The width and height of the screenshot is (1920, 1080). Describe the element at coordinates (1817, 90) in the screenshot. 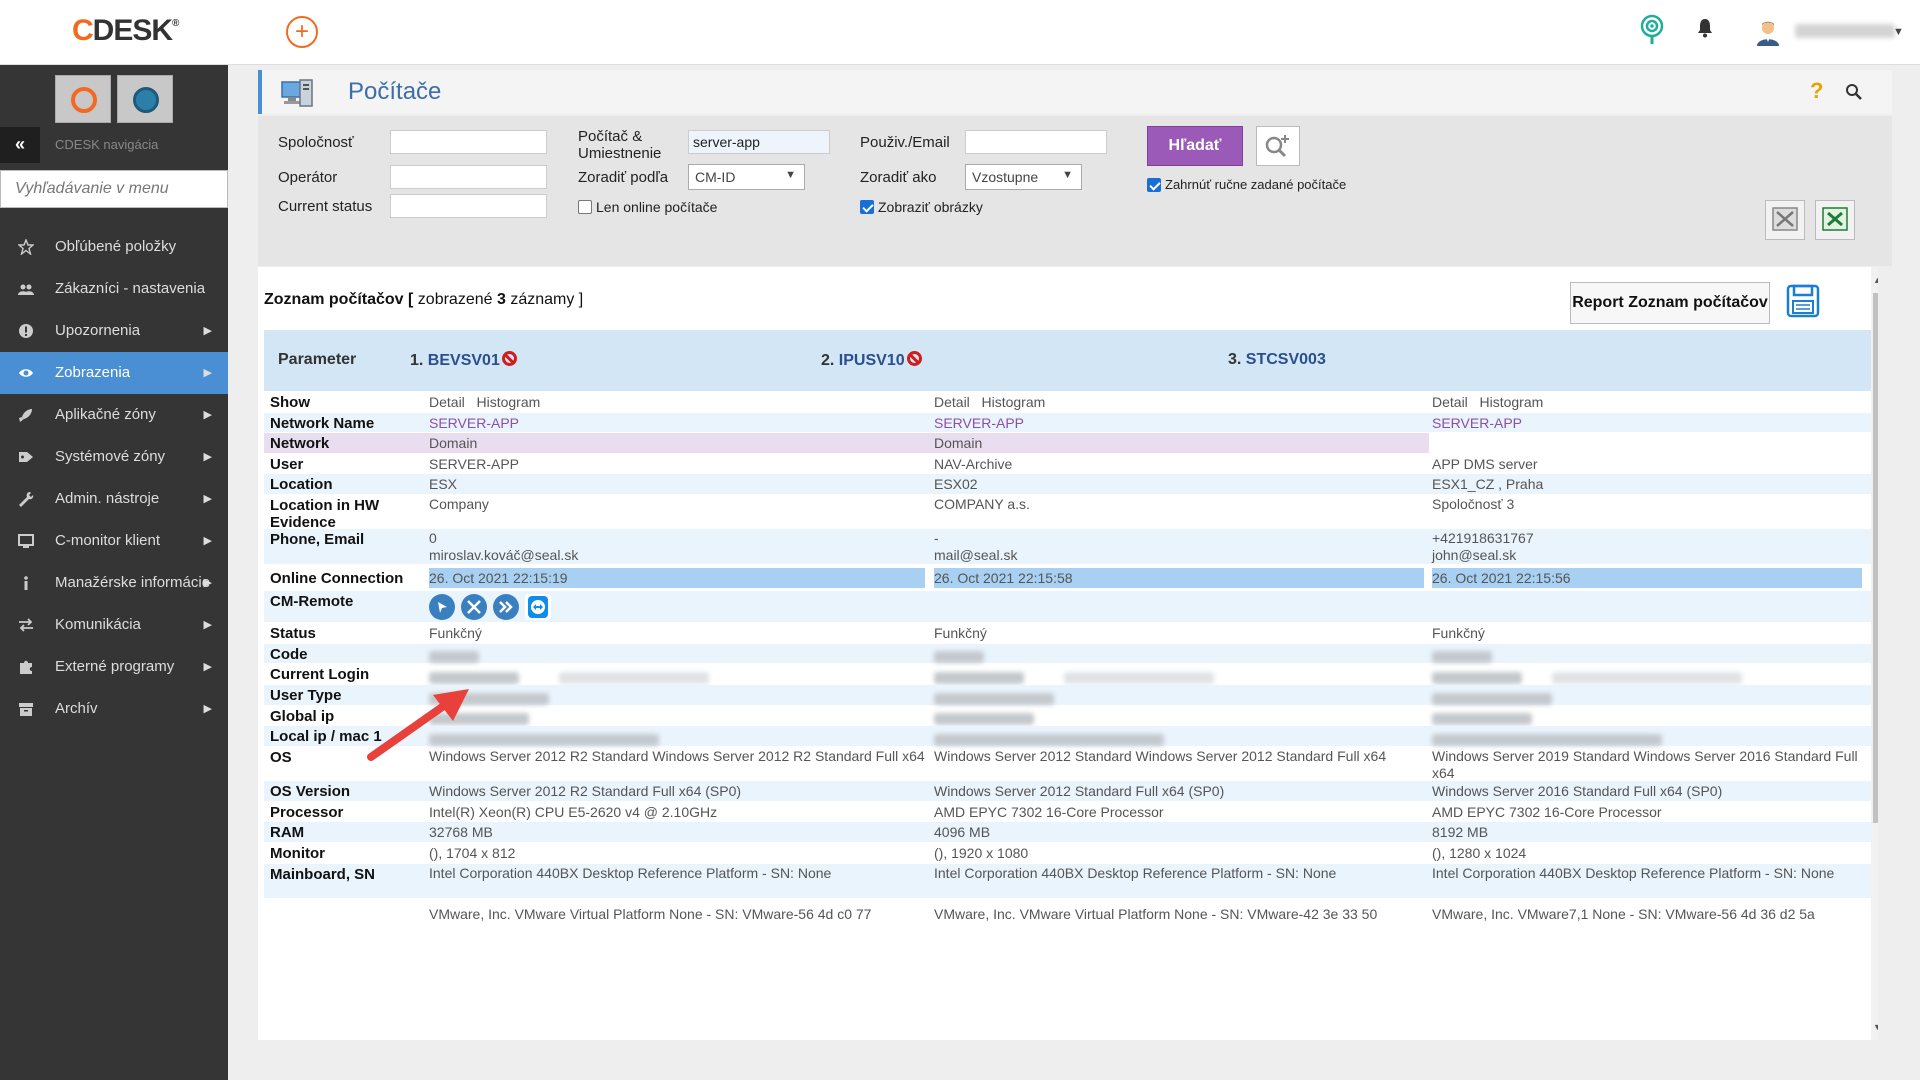

I see `help-icon: ?` at that location.